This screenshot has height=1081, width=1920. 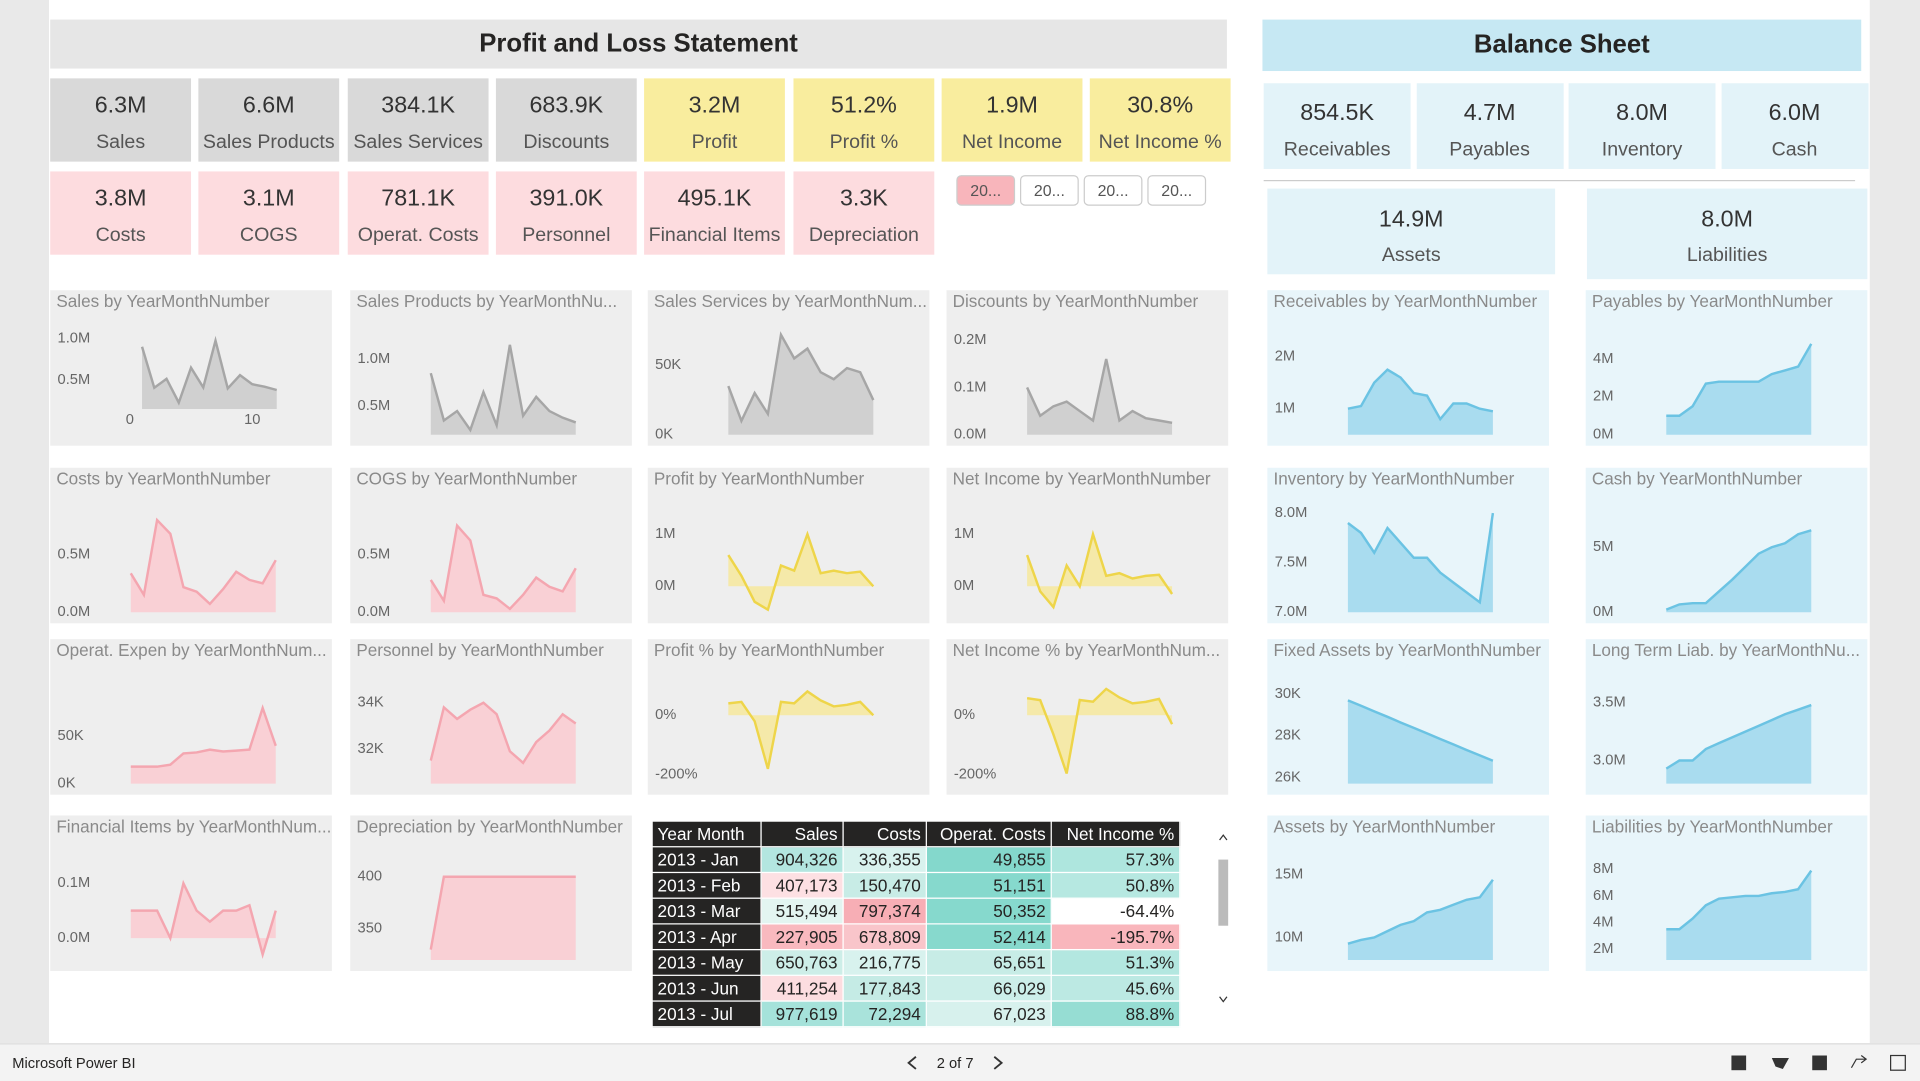 What do you see at coordinates (997, 1062) in the screenshot?
I see `next-page` at bounding box center [997, 1062].